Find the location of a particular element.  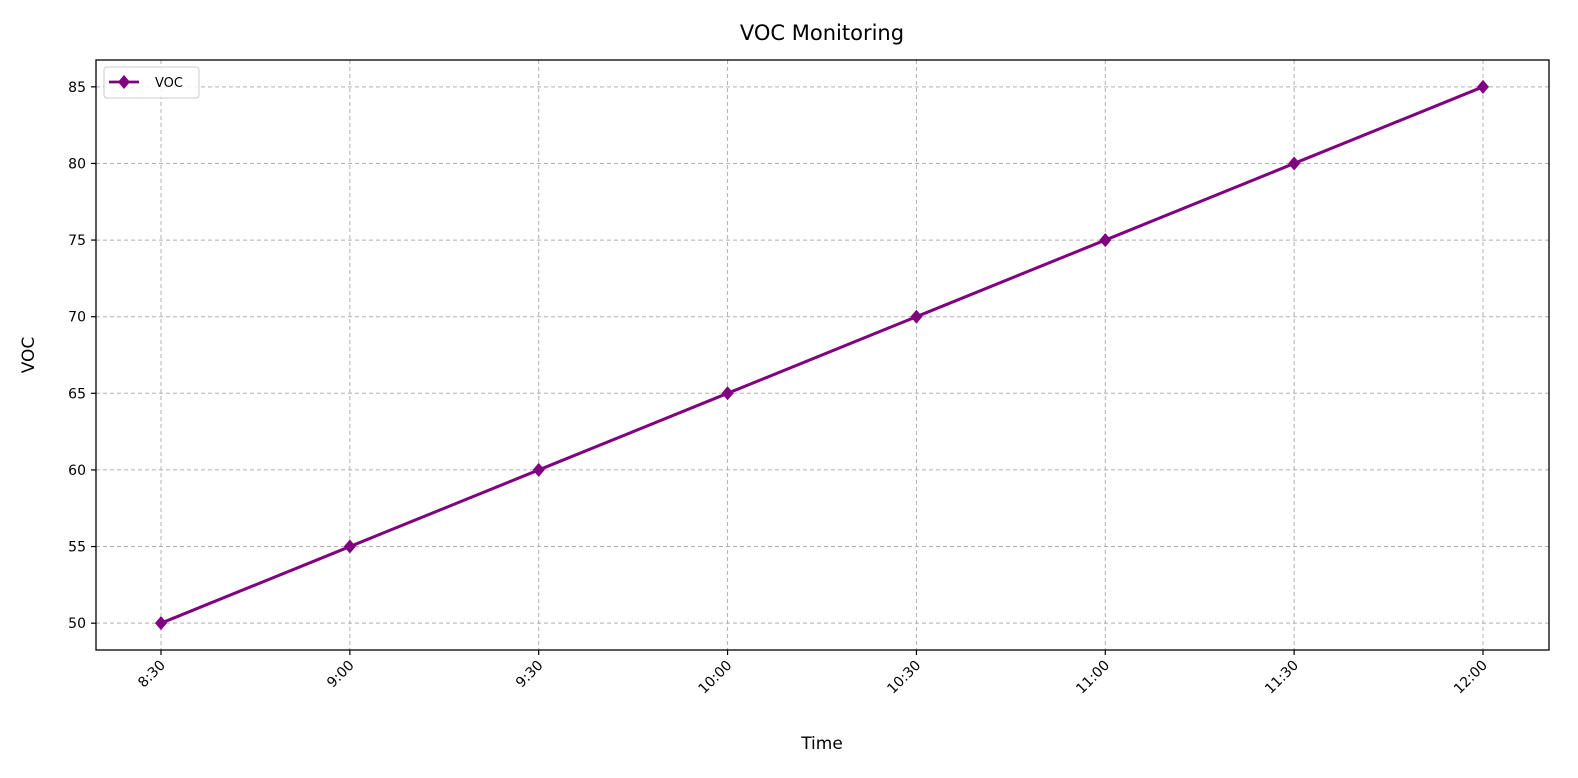

y-tick-label: 65 is located at coordinates (77, 394).